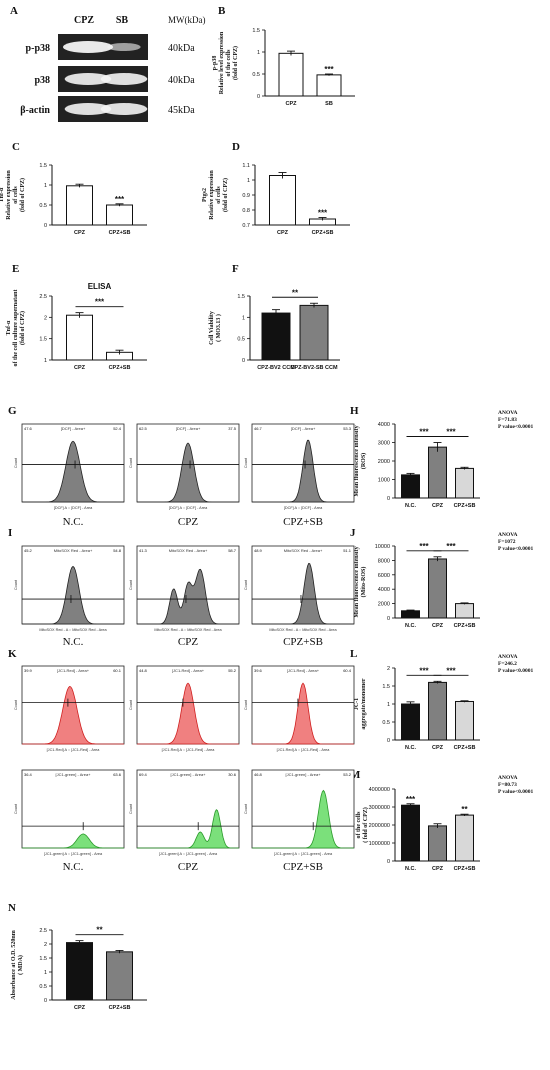  I want to click on y-axis-label: (ROS), so click(363, 461).